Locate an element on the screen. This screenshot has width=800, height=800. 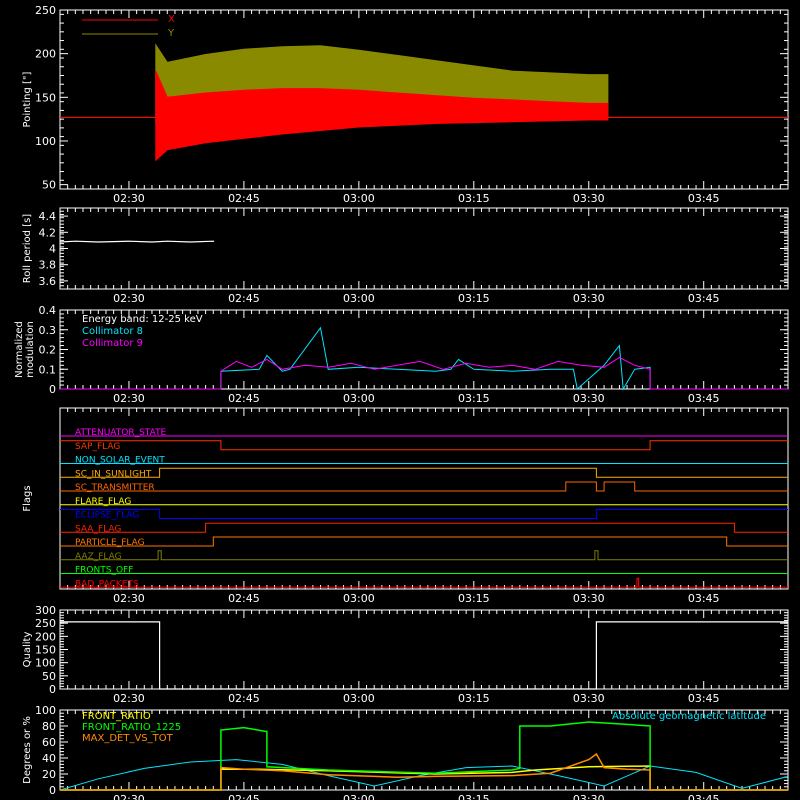
pointing-ytick-label: 250 is located at coordinates (45, 10).